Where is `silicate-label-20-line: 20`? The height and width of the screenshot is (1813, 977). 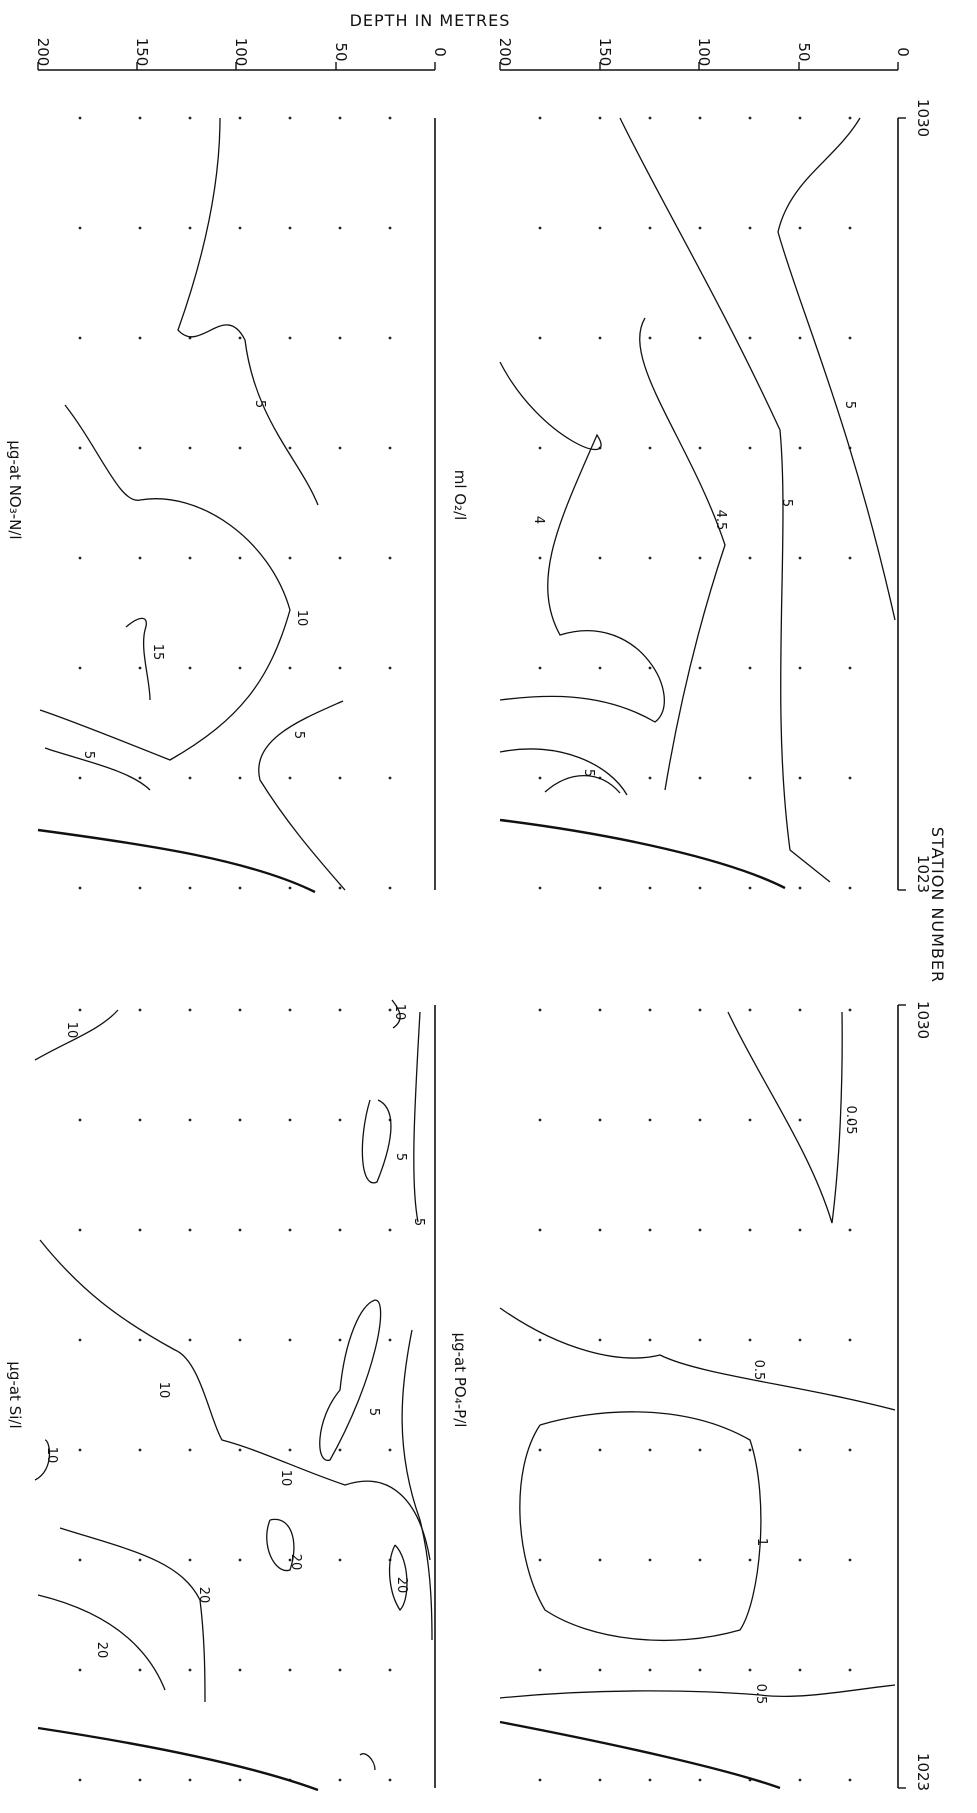 silicate-label-20-line: 20 is located at coordinates (203, 1595).